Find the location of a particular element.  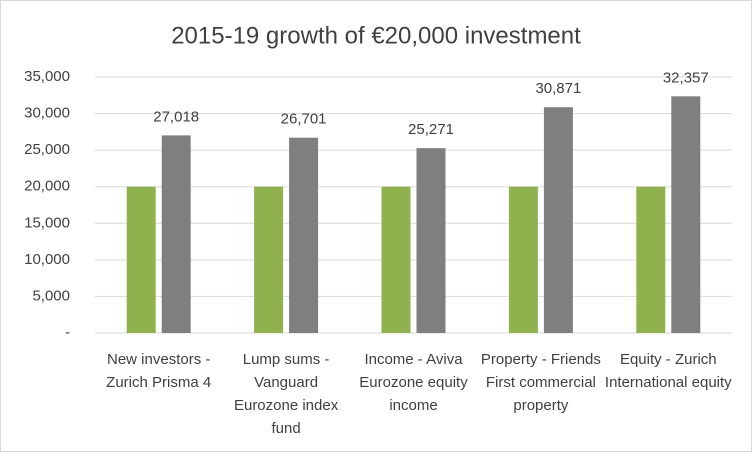

x-tick-label: Income - Aviva Eurozone equity income is located at coordinates (413, 382).